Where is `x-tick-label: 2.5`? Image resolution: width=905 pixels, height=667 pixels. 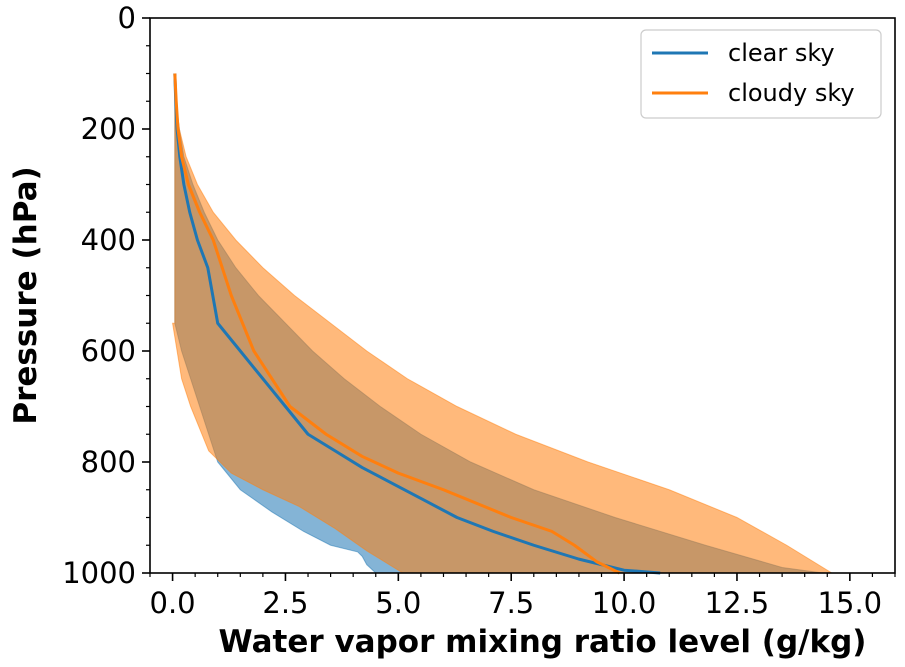 x-tick-label: 2.5 is located at coordinates (285, 603).